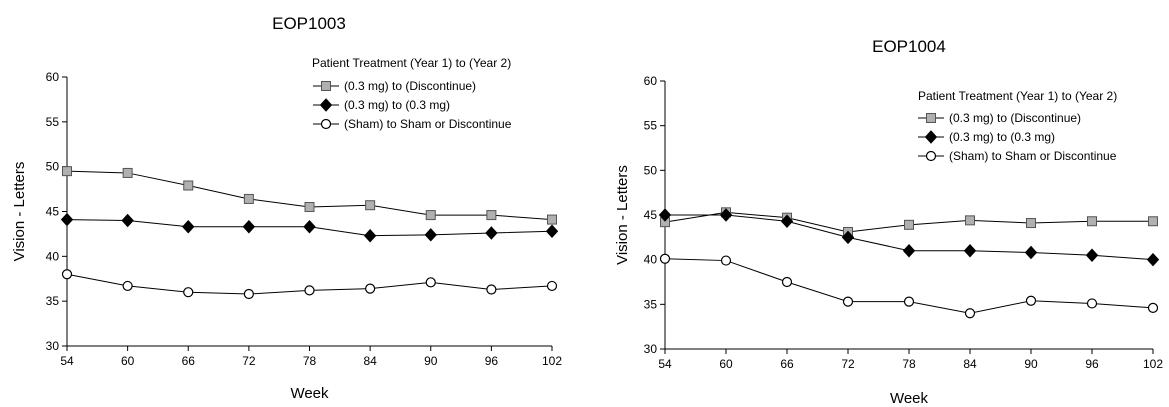  Describe the element at coordinates (909, 46) in the screenshot. I see `chart-title: EOP1004` at that location.